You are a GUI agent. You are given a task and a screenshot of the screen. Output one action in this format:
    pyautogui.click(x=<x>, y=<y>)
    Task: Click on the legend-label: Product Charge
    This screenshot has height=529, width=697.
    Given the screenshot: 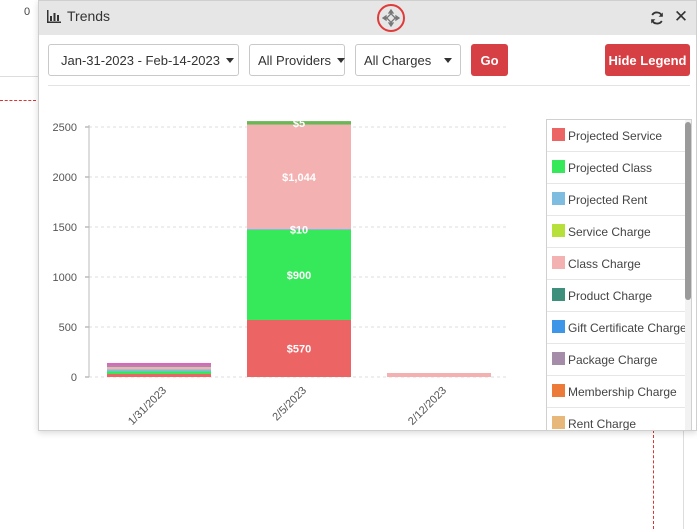 What is the action you would take?
    pyautogui.click(x=610, y=296)
    